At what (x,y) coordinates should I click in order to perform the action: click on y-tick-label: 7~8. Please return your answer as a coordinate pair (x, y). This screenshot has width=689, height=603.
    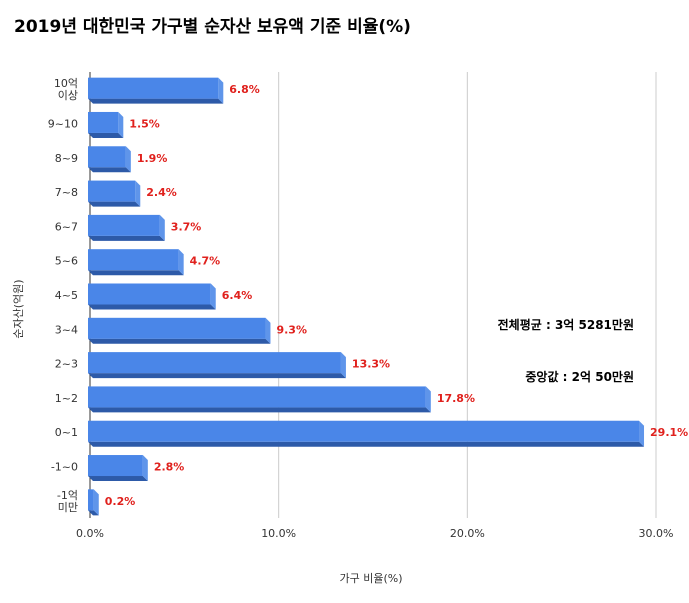
    Looking at the image, I should click on (66, 192).